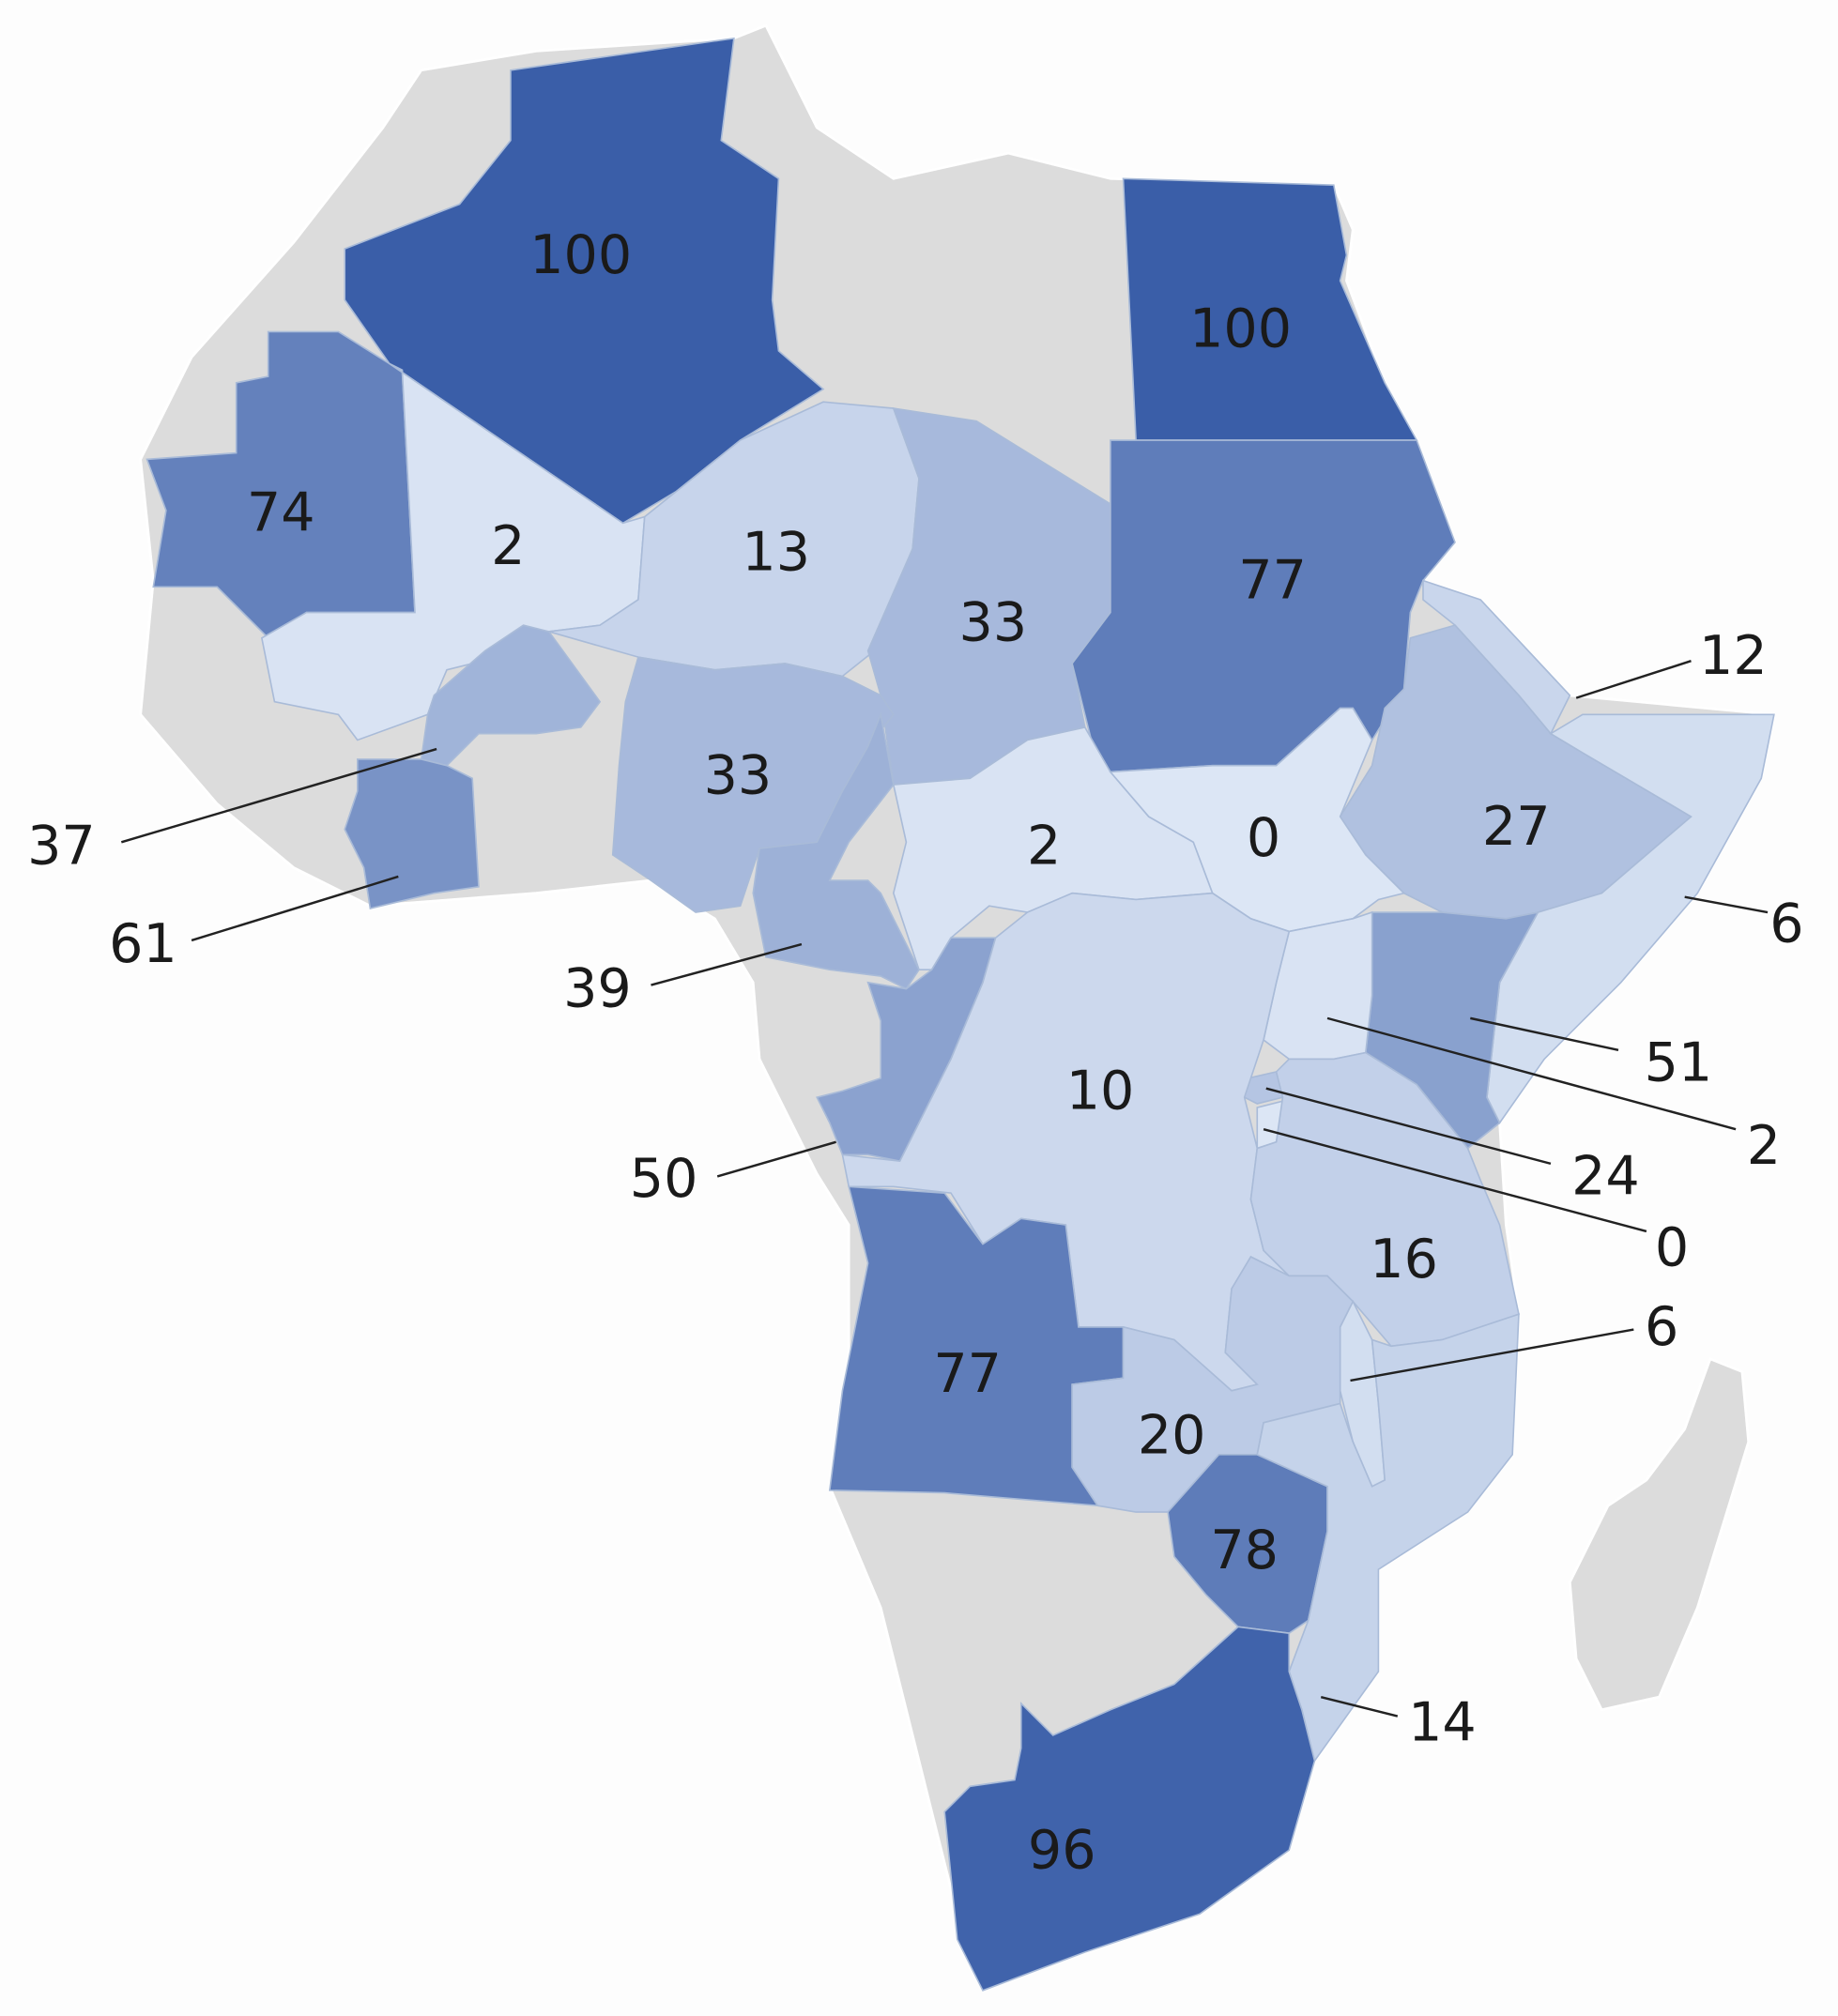 This screenshot has height=2016, width=1838. I want to click on value-label: 61, so click(143, 944).